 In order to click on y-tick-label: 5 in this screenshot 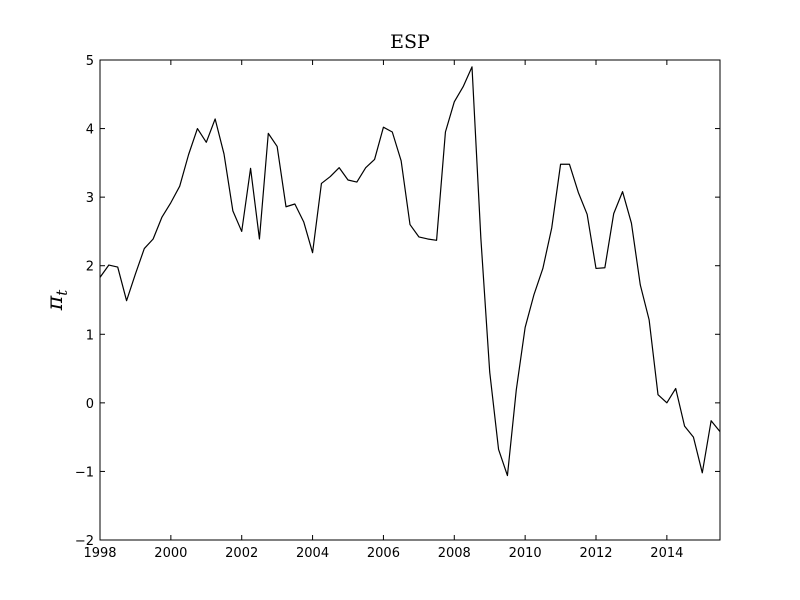, I will do `click(90, 61)`.